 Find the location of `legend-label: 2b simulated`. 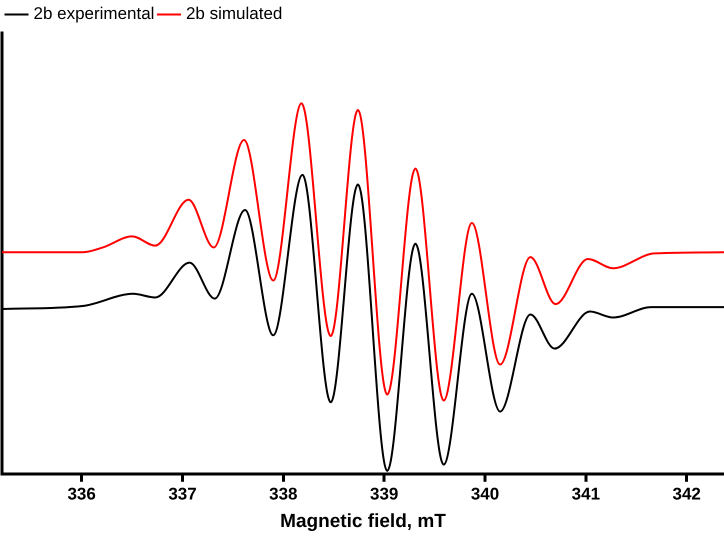

legend-label: 2b simulated is located at coordinates (234, 14).